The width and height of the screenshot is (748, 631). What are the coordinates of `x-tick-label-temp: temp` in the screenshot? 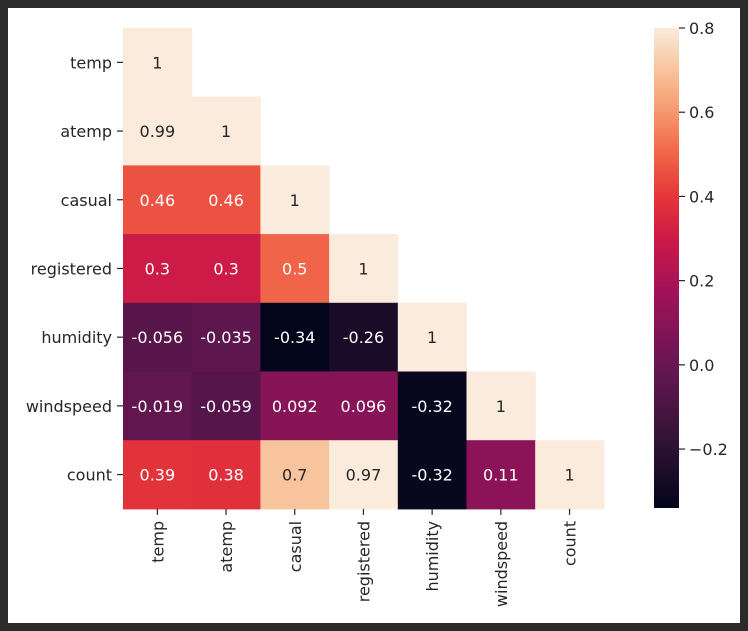 It's located at (157, 542).